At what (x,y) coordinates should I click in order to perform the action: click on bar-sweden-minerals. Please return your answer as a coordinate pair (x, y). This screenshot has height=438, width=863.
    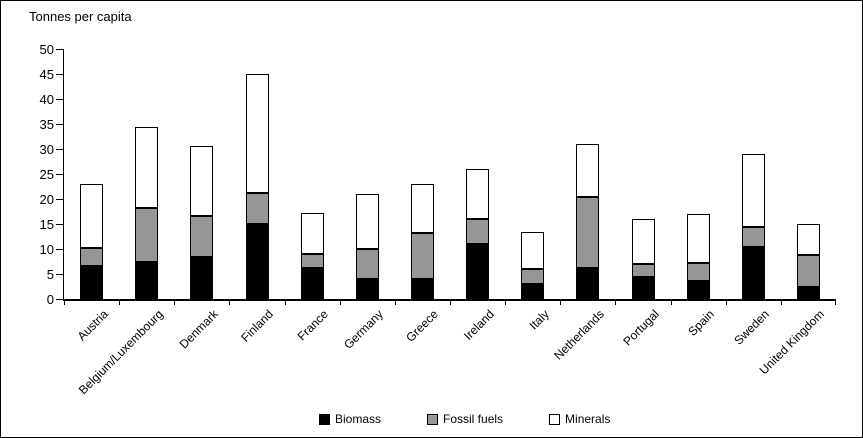
    Looking at the image, I should click on (753, 190).